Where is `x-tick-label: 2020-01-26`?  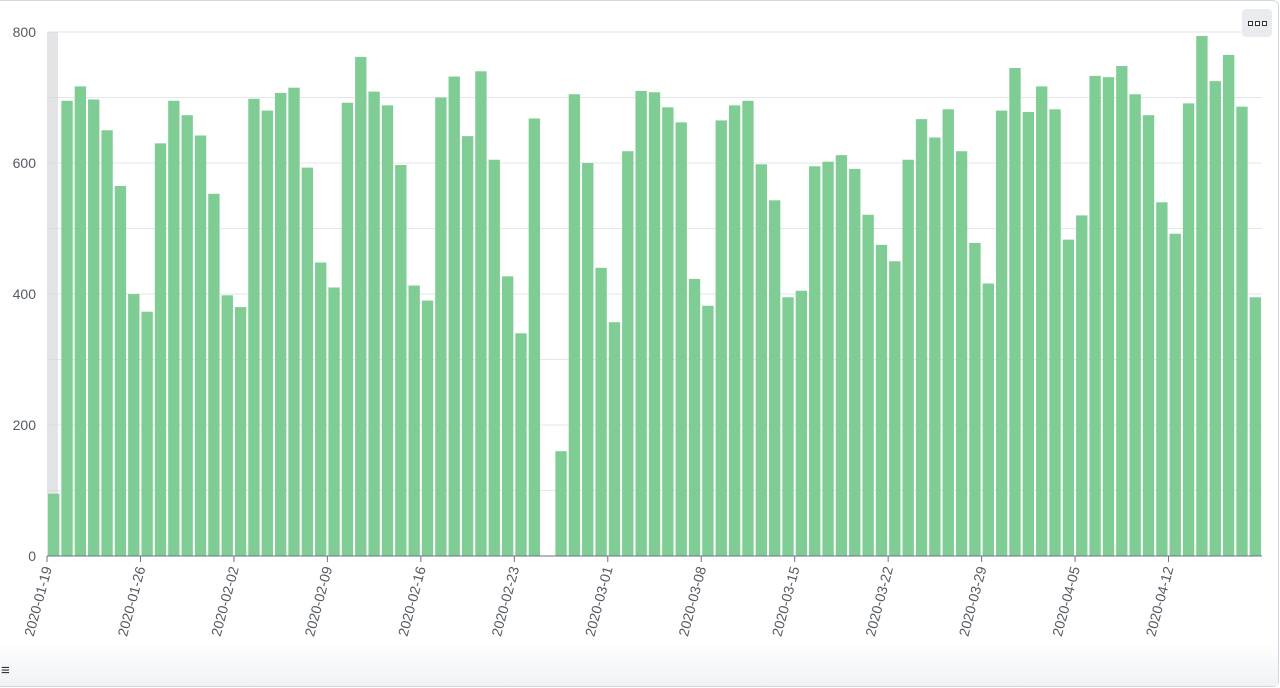 x-tick-label: 2020-01-26 is located at coordinates (131, 601).